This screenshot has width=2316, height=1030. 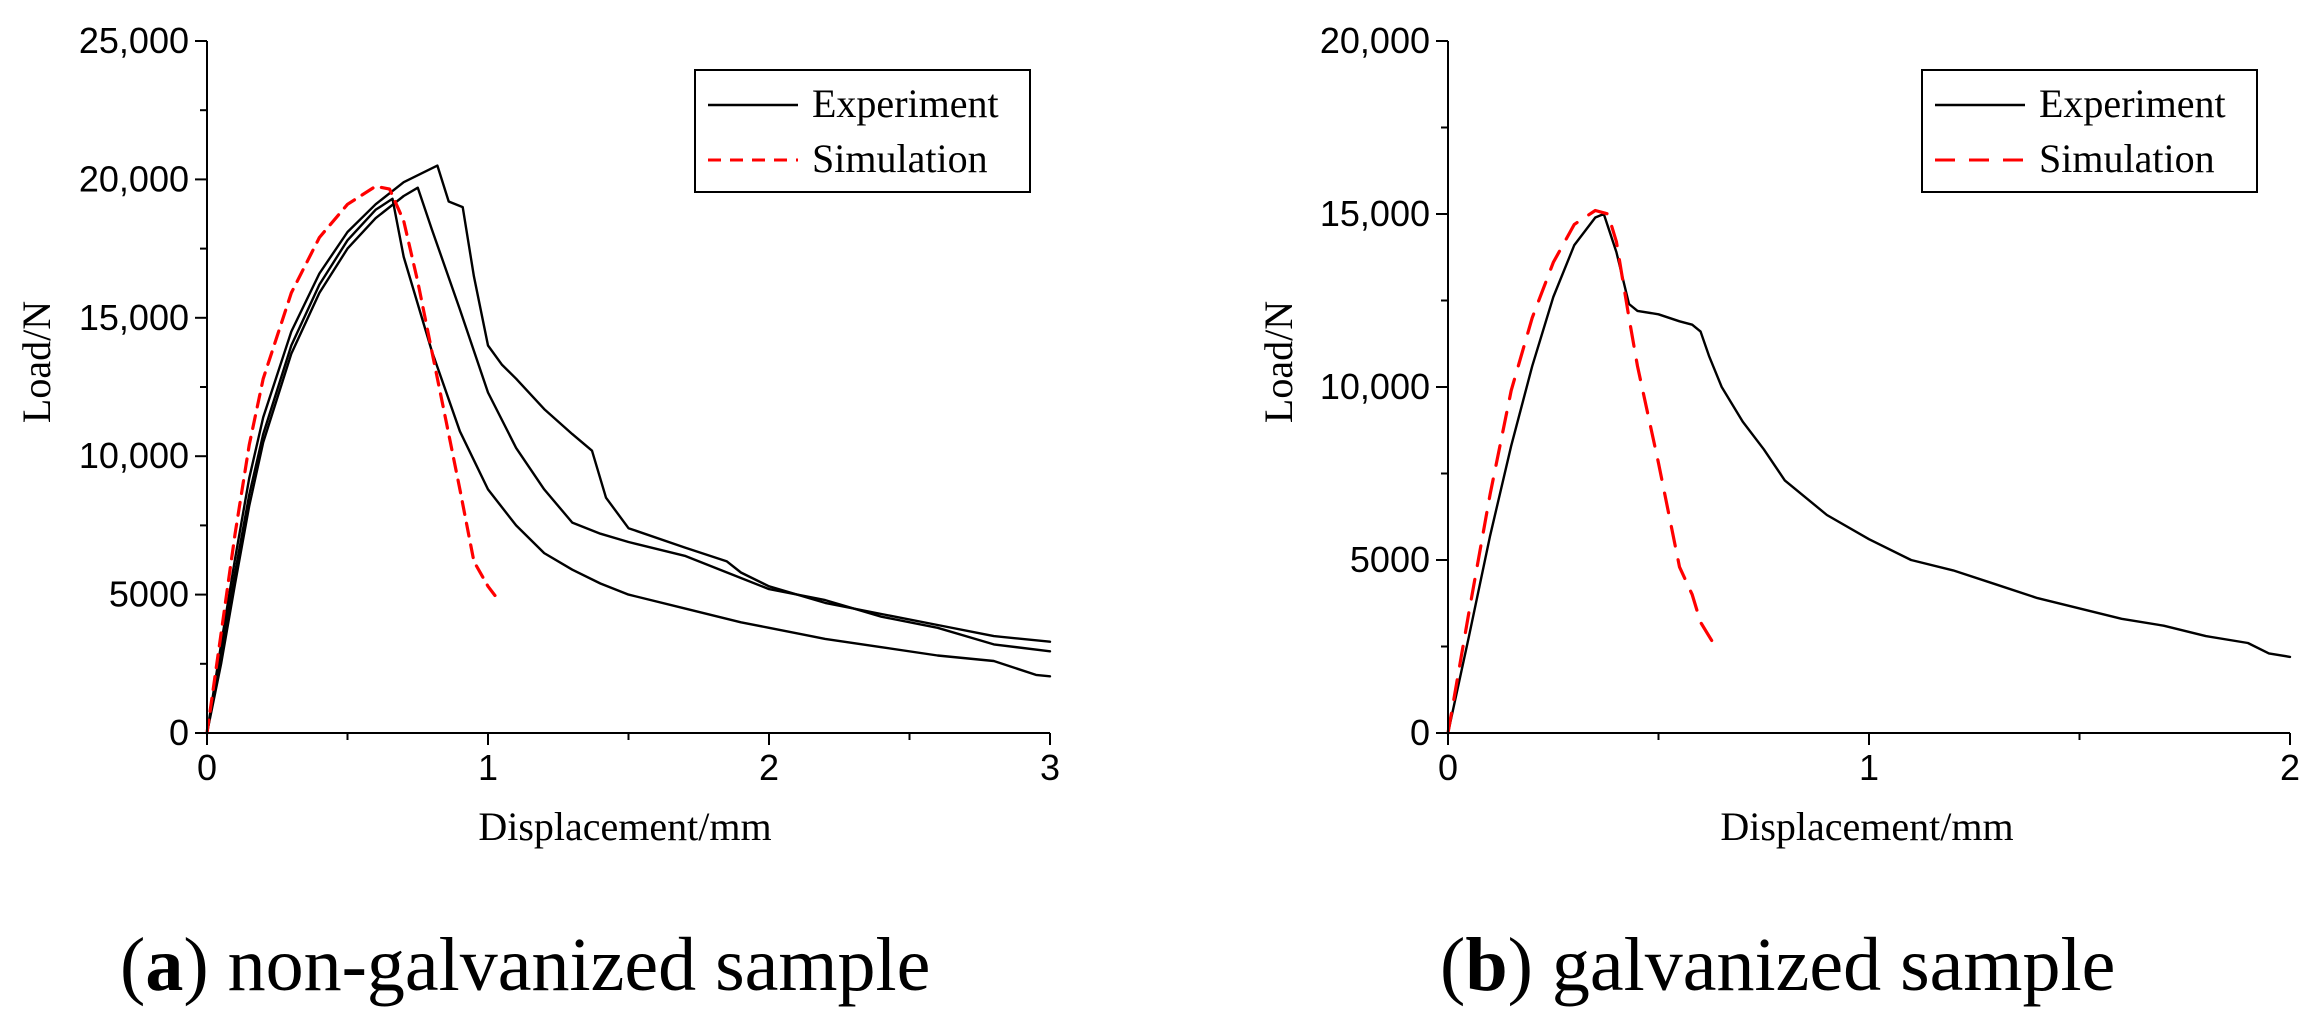 I want to click on x-axis-label-a: Displacement/mm, so click(x=624, y=826).